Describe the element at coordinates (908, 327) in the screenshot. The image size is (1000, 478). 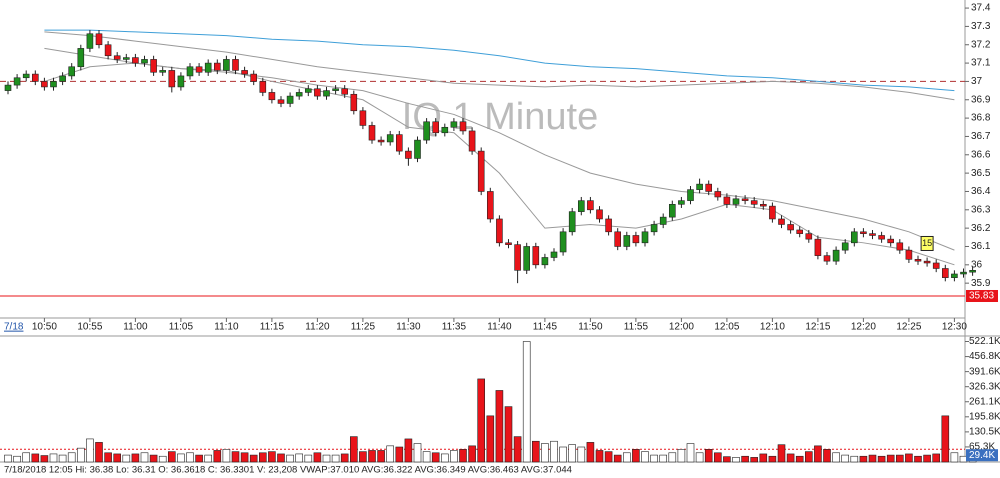
I see `x-tick-label: 12:25` at that location.